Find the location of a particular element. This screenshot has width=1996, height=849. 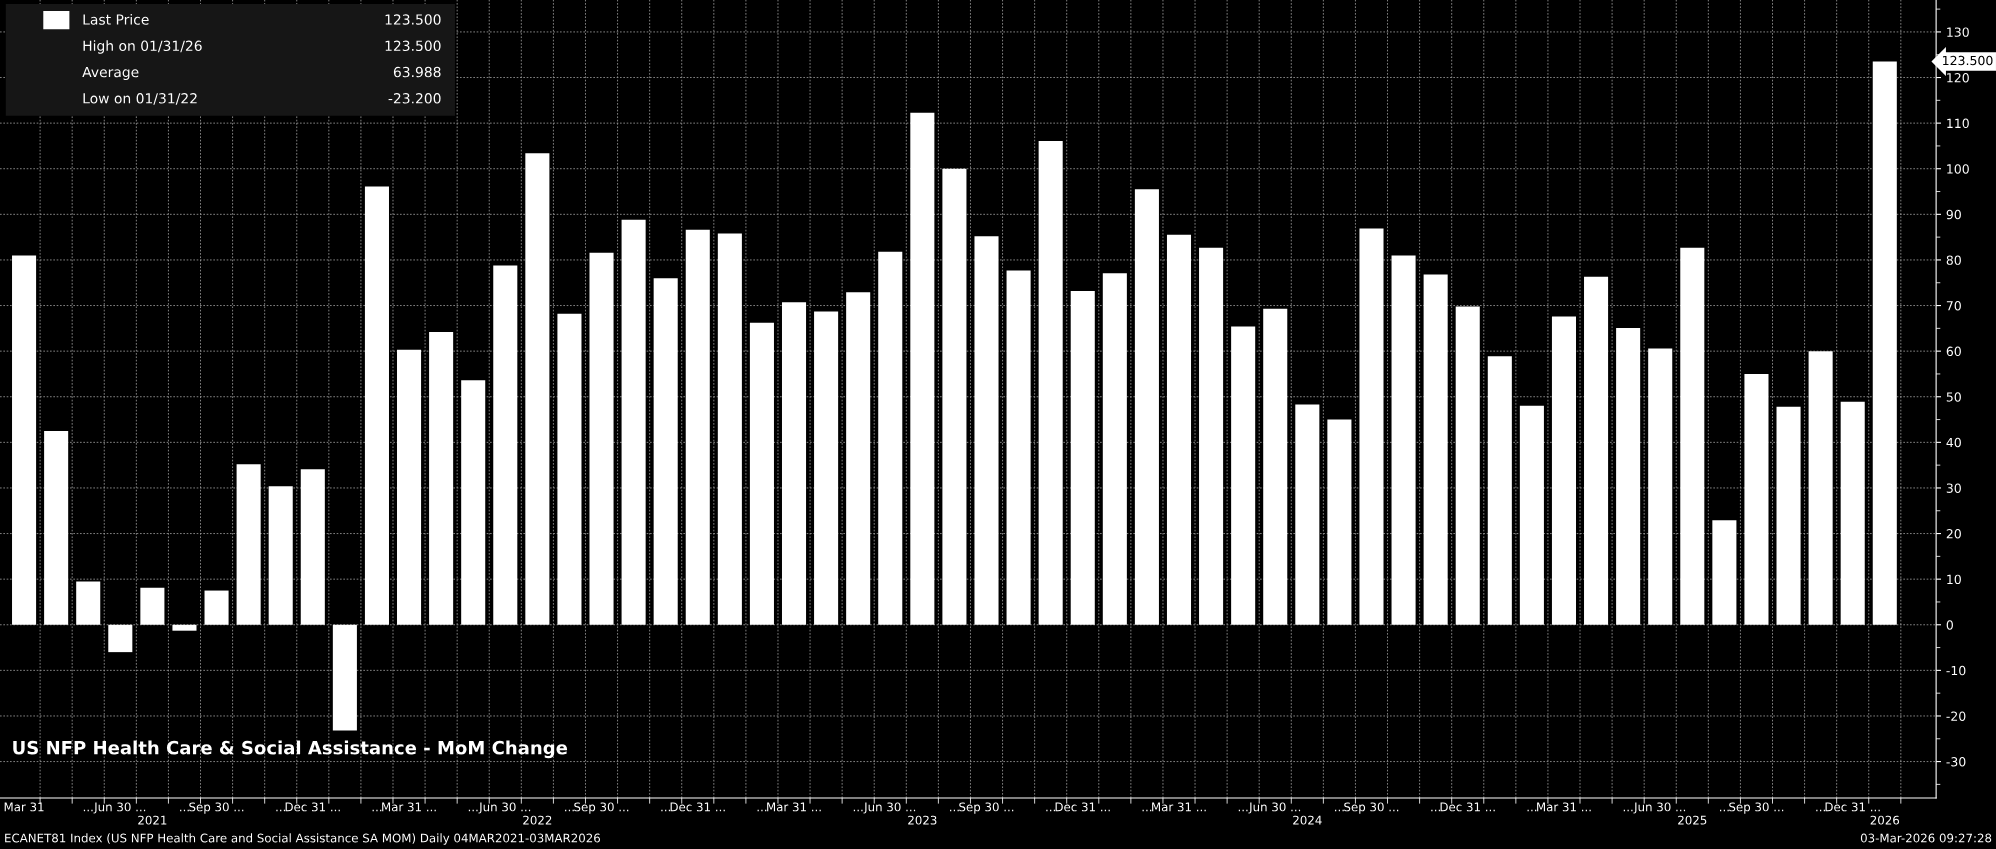

y-tick-label: 50 is located at coordinates (1953, 397).